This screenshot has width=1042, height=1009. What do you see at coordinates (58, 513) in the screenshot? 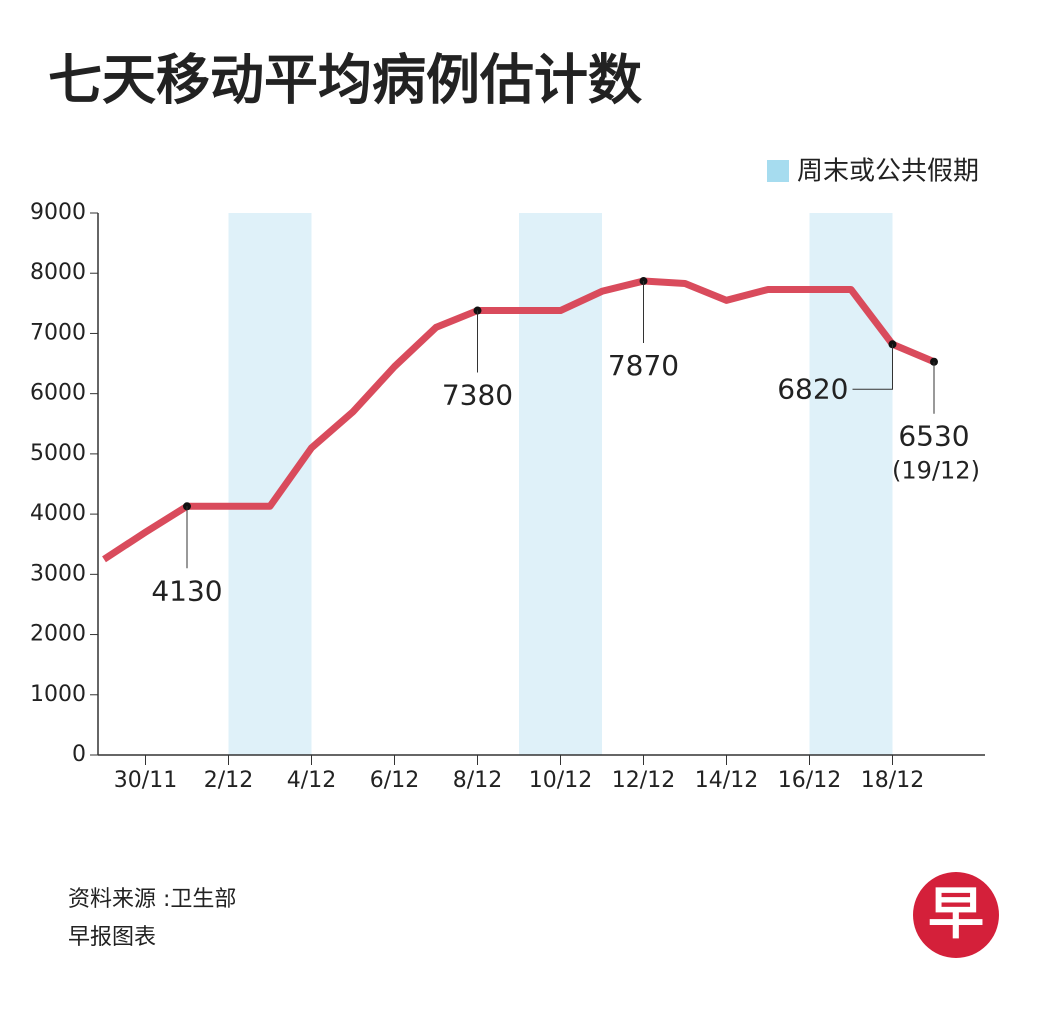
I see `y-tick-label: 4000` at bounding box center [58, 513].